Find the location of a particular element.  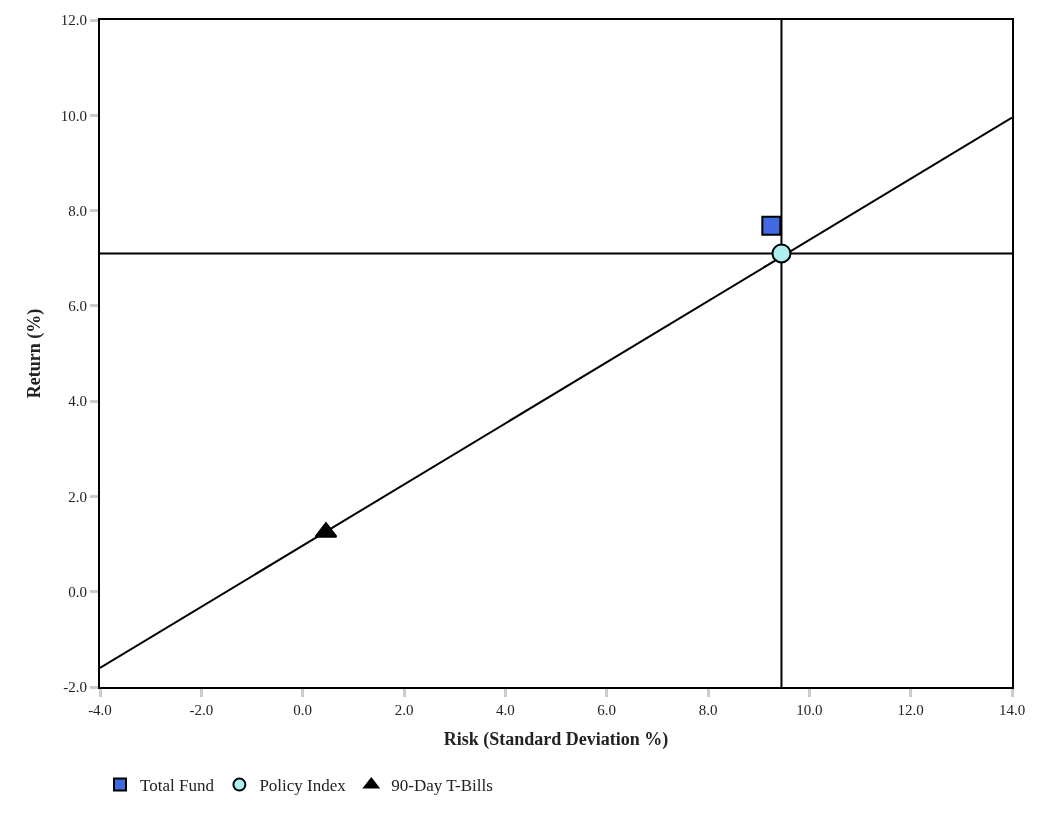

y-tick-label: -2.0 is located at coordinates (75, 687).